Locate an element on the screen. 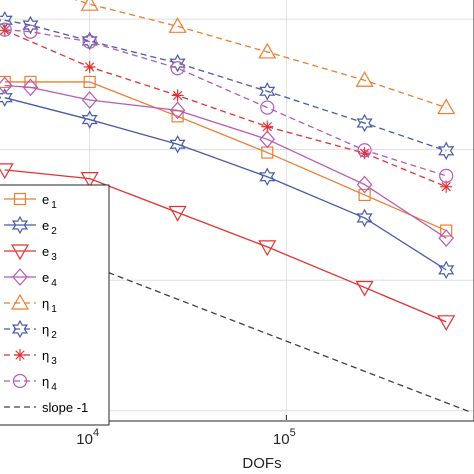 The width and height of the screenshot is (474, 474). legend-entry-label: slope -1 is located at coordinates (65, 407).